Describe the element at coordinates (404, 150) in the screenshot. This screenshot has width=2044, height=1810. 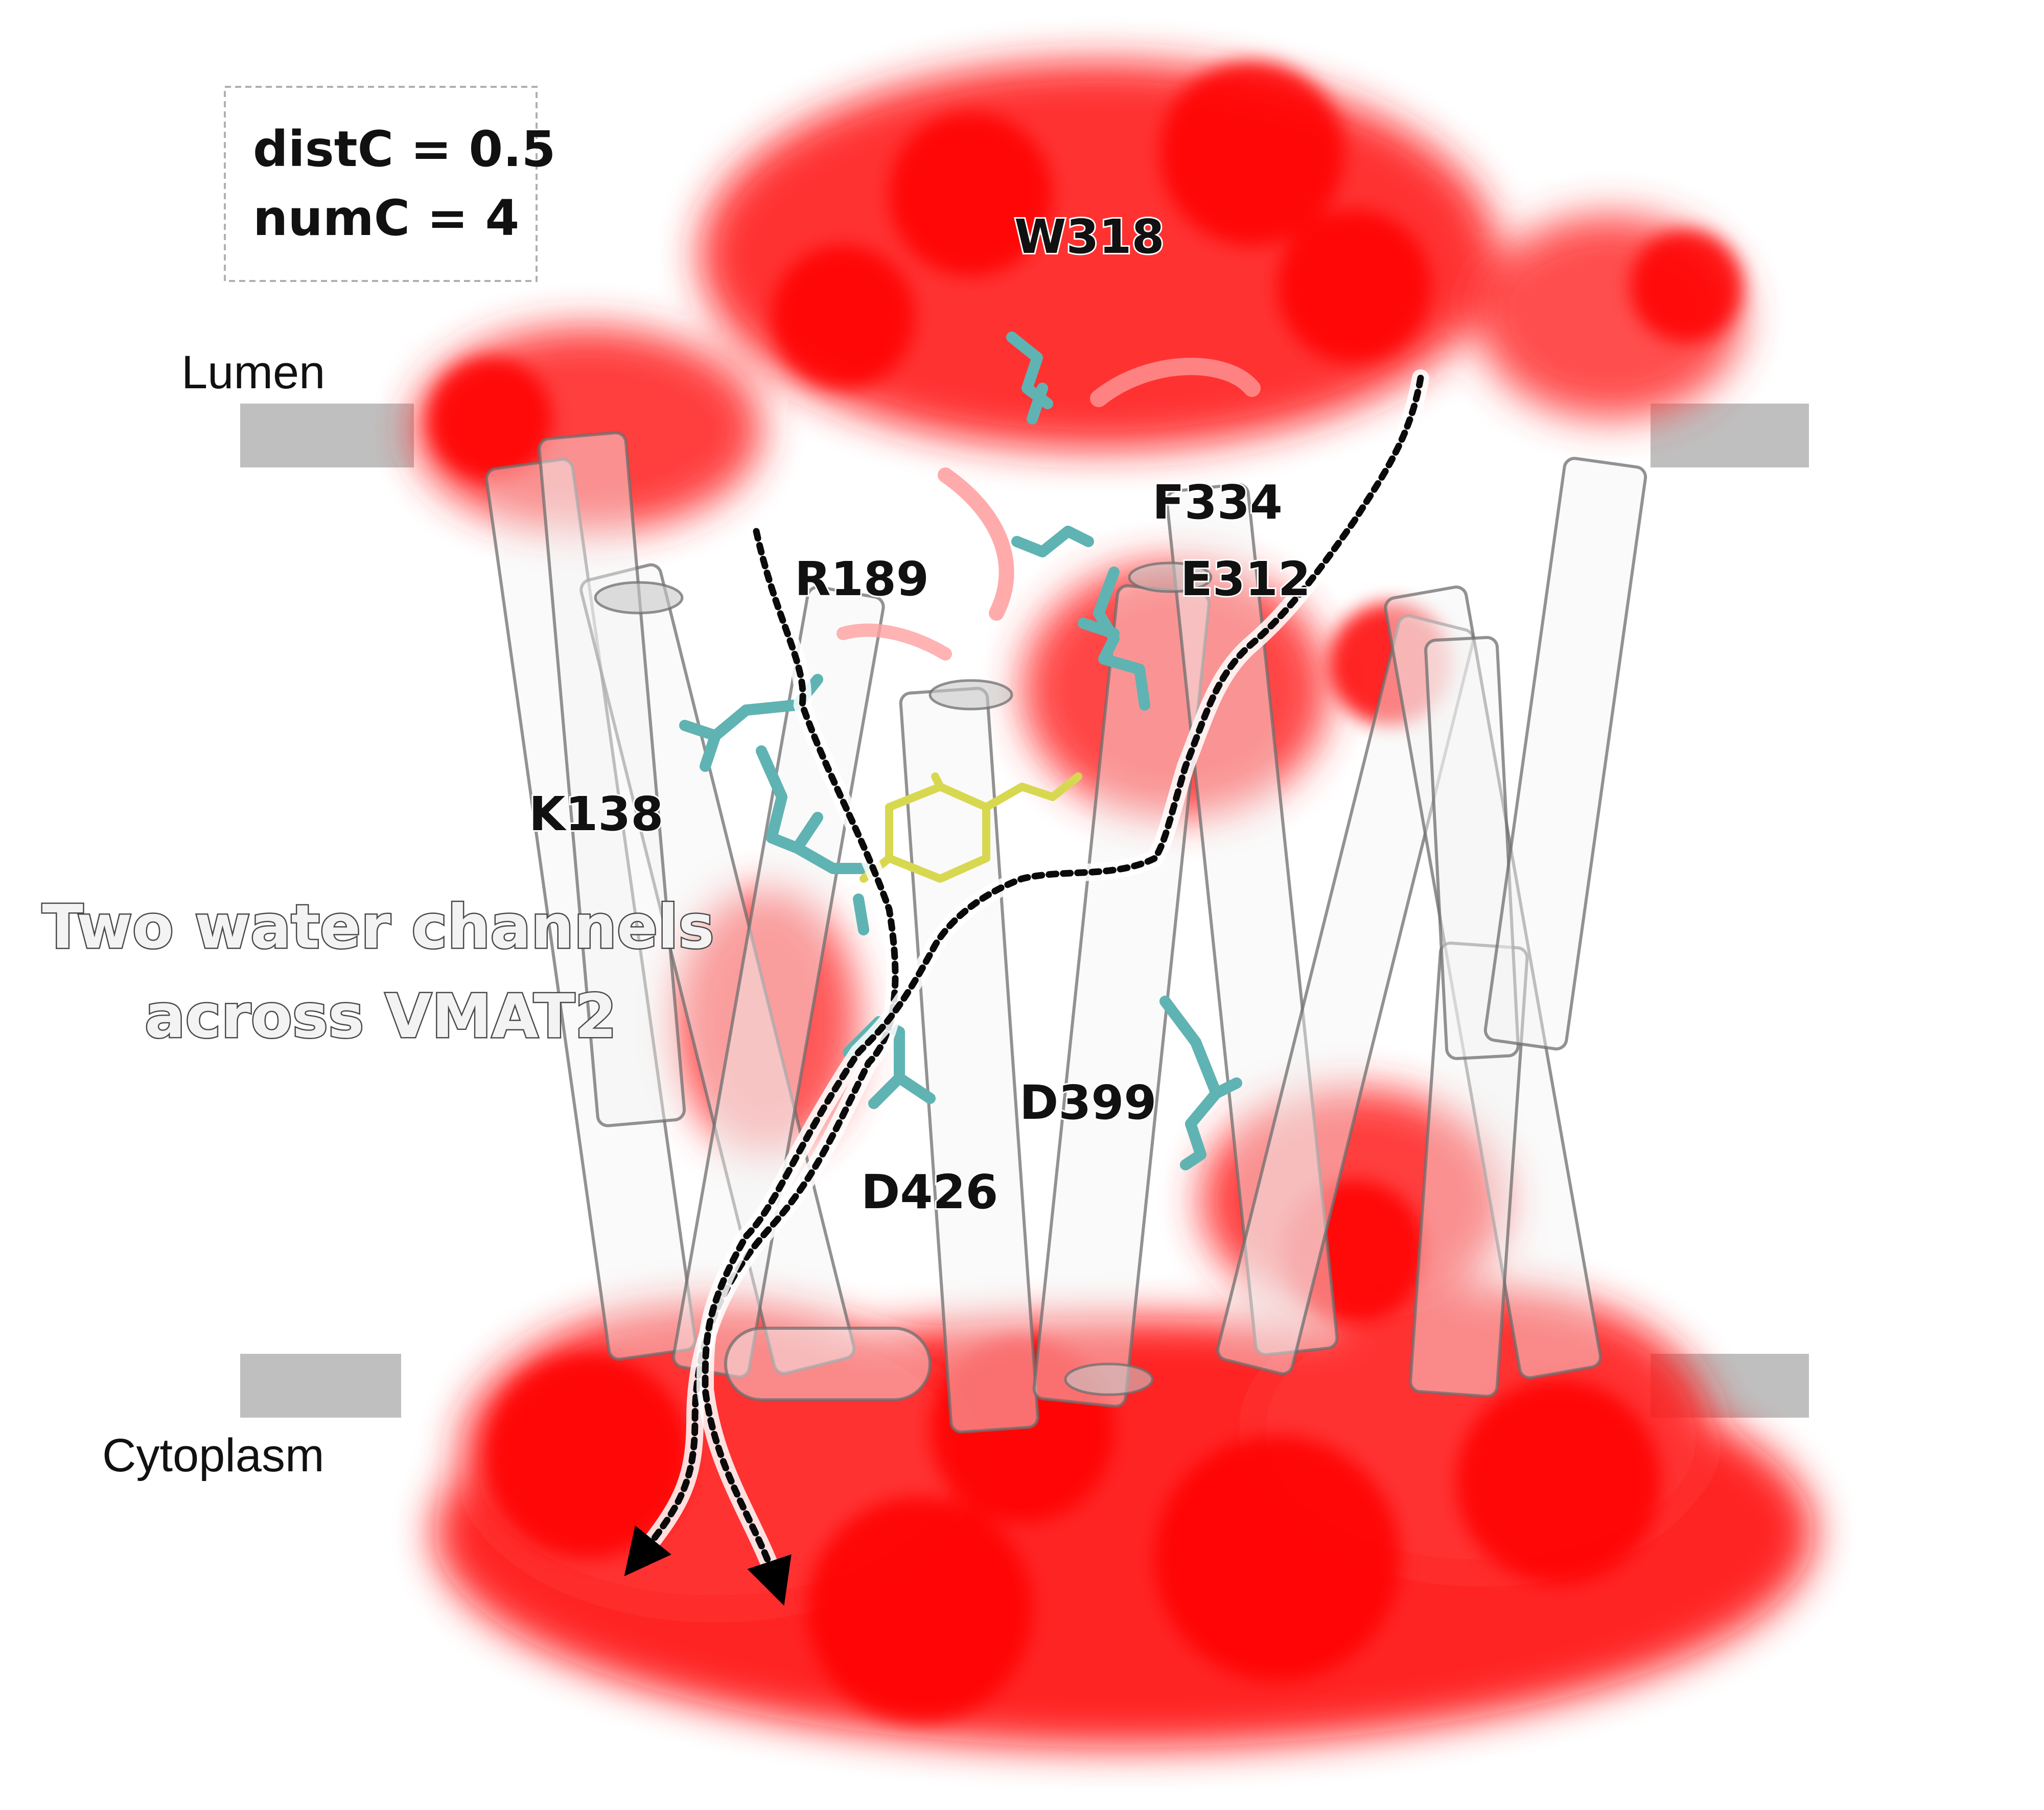
I see `param-distc: distC = 0.5` at that location.